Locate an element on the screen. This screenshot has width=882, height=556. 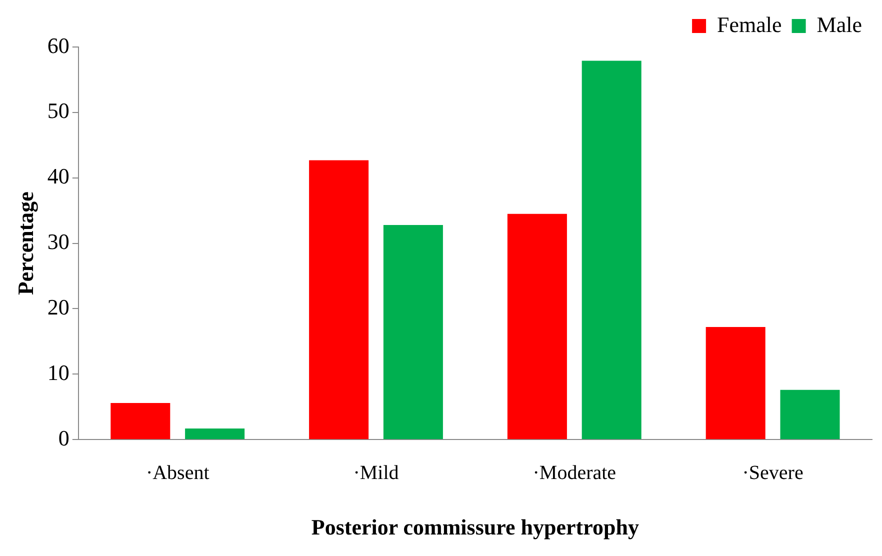
y-tick-label: 40 is located at coordinates (58, 176).